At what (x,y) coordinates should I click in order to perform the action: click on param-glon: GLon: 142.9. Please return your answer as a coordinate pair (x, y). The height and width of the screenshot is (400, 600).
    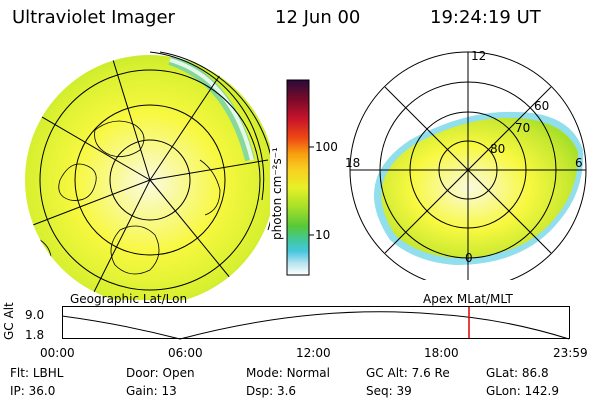
    Looking at the image, I should click on (522, 391).